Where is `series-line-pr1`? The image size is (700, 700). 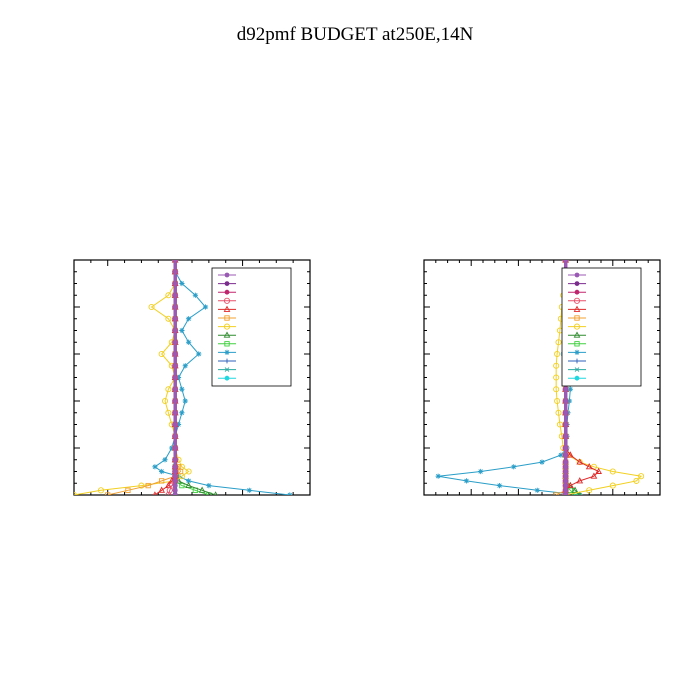
series-line-pr1 is located at coordinates (132, 377).